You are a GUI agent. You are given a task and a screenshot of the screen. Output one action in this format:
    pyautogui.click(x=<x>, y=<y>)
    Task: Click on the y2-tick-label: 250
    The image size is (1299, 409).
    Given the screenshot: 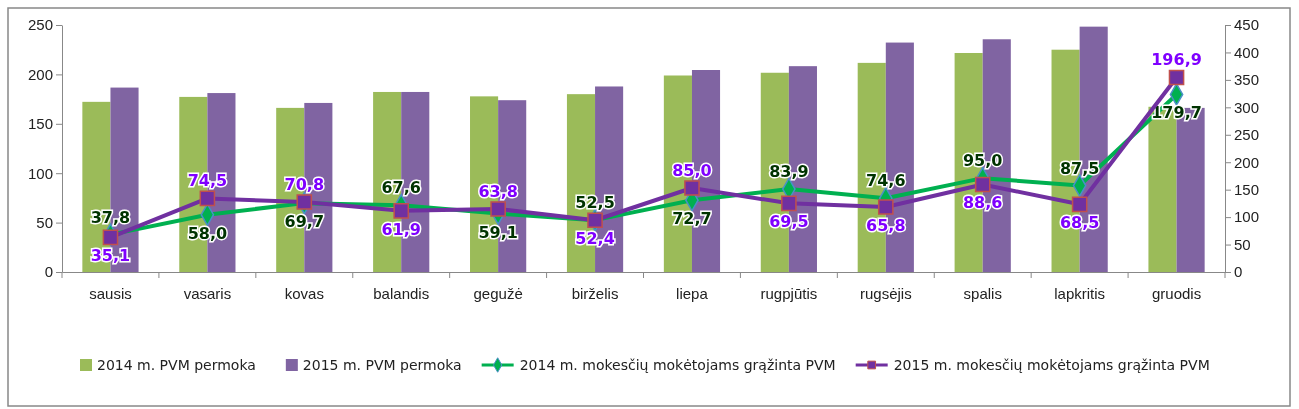 What is the action you would take?
    pyautogui.click(x=1247, y=135)
    